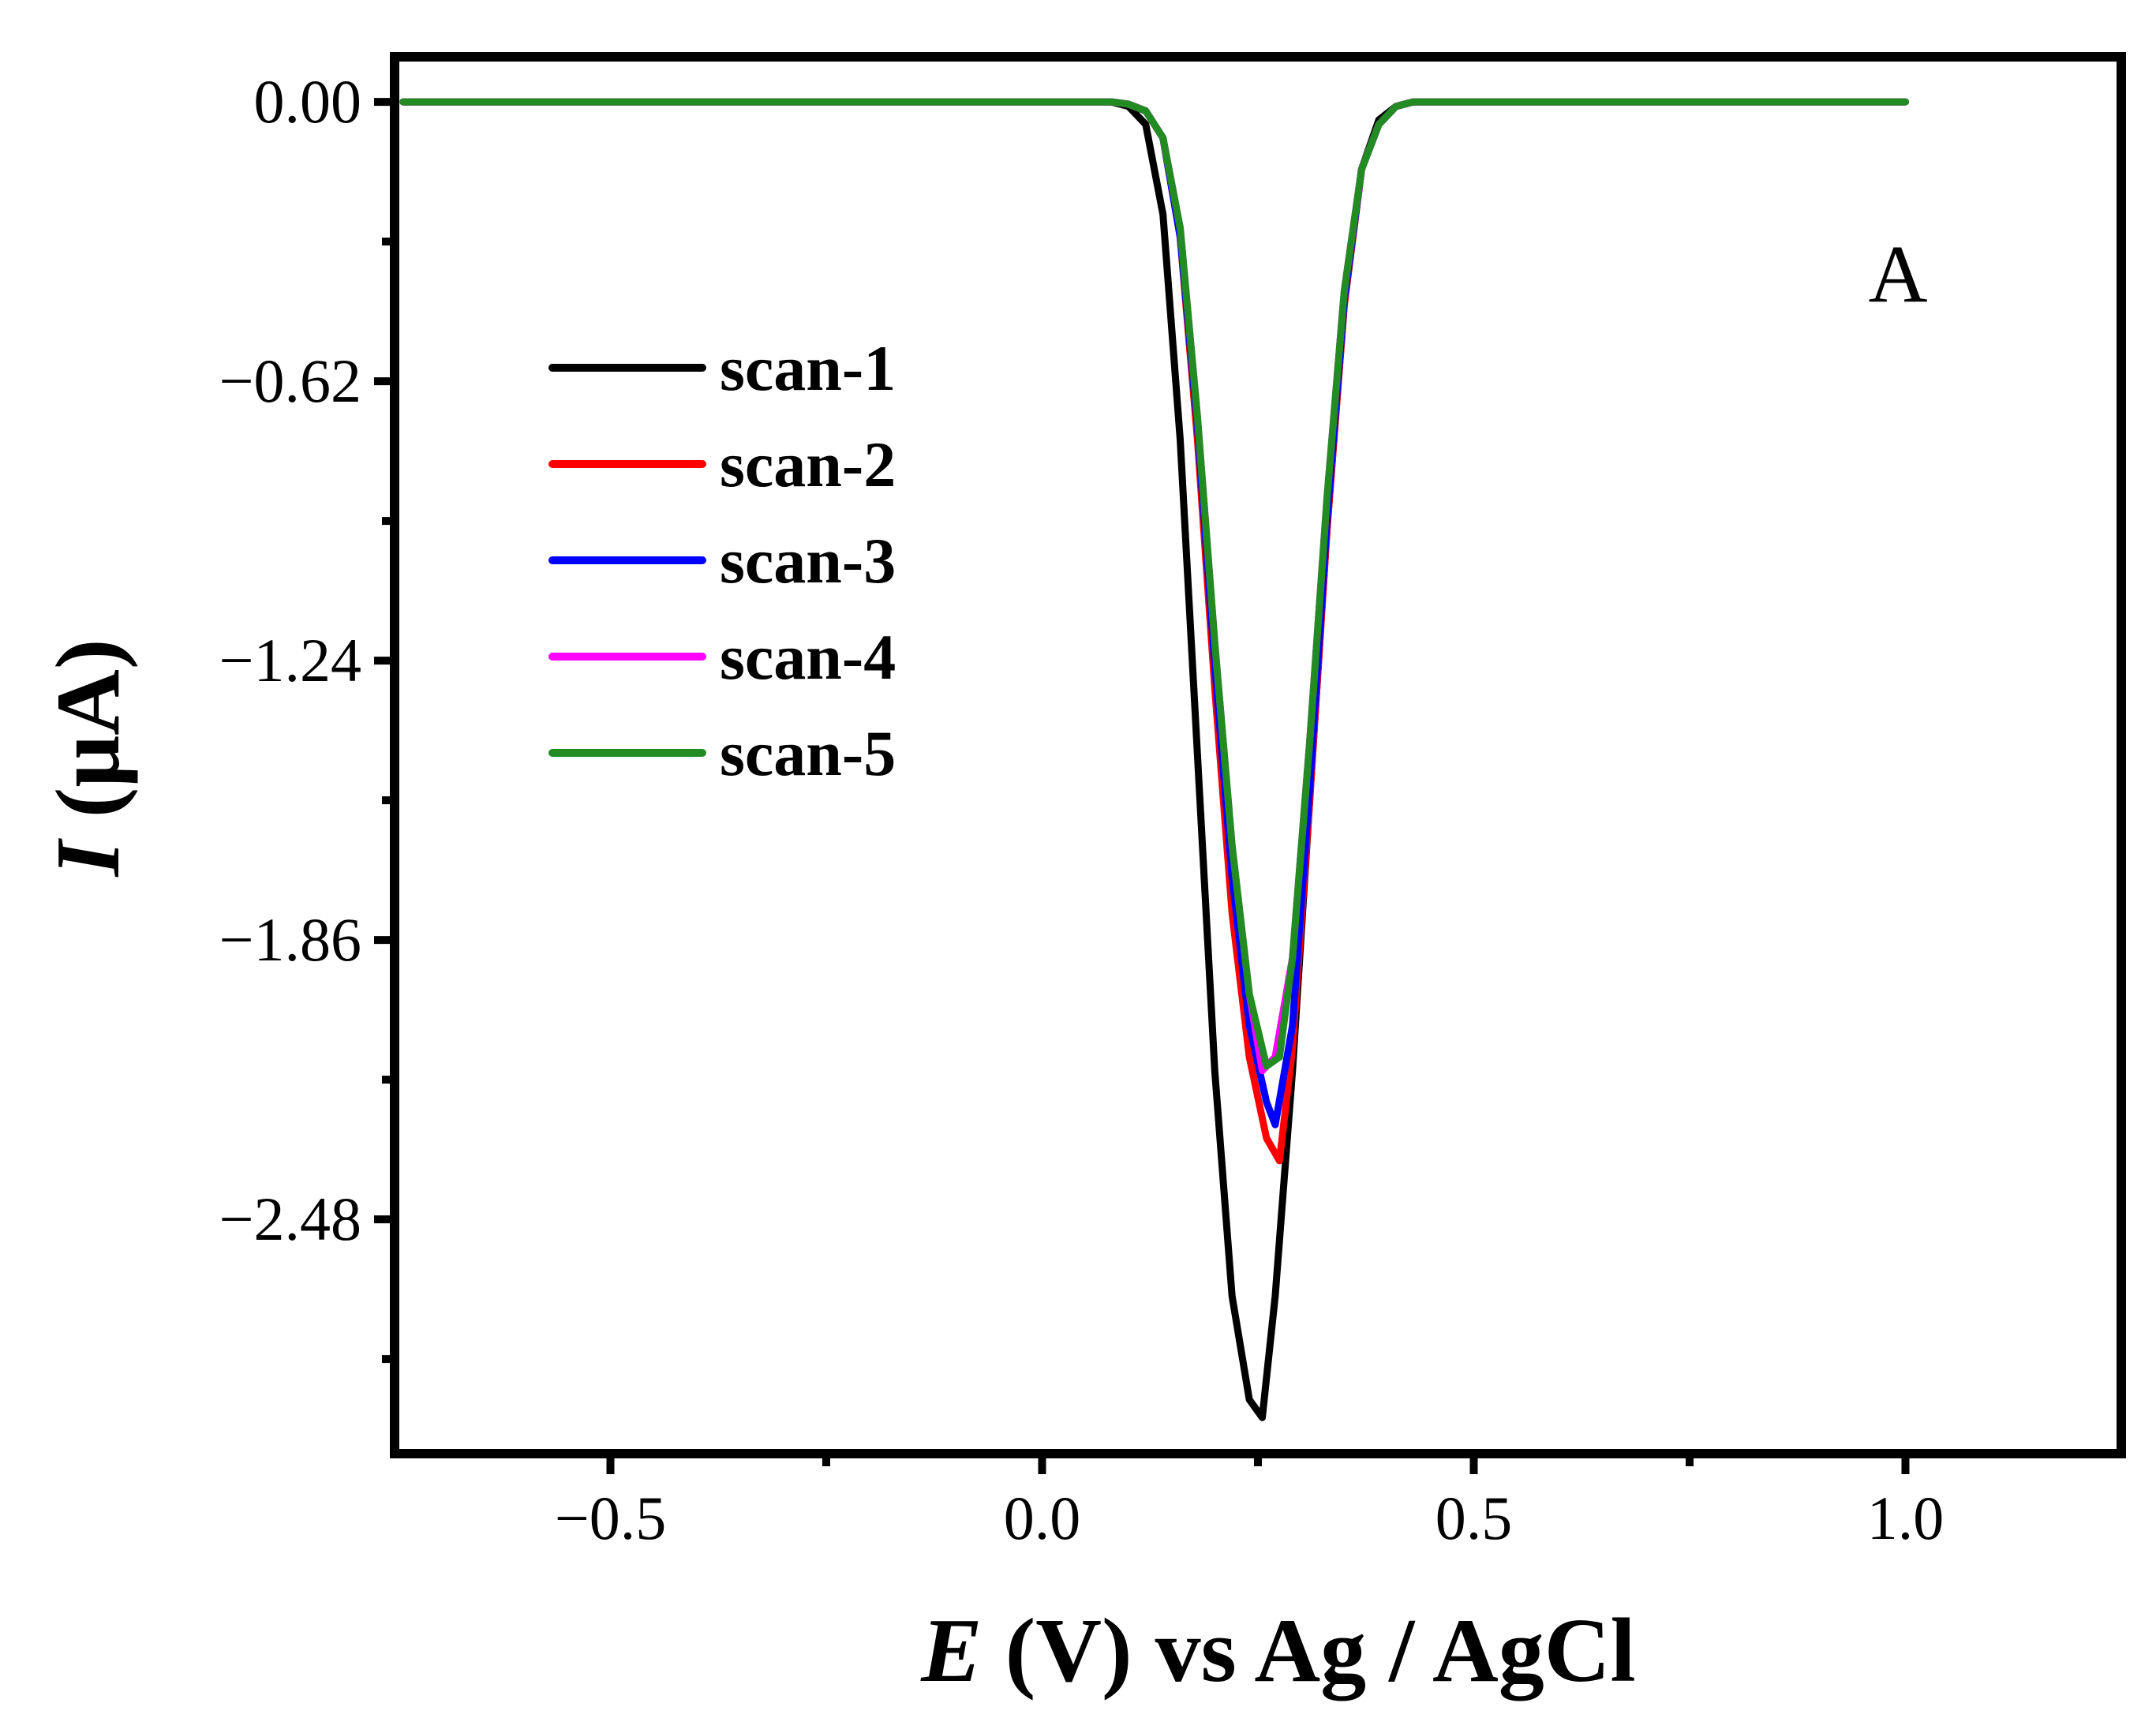  I want to click on x-axis-title: E (V) vs Ag / AgCl, so click(1278, 1650).